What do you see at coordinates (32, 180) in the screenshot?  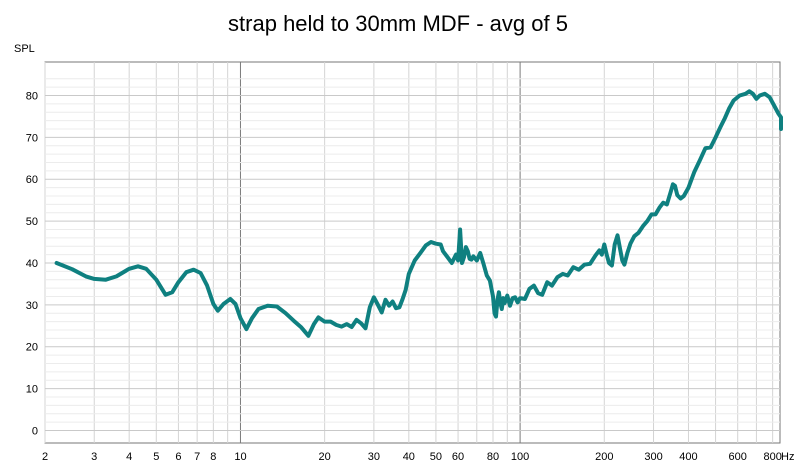 I see `y-tick-label: 60` at bounding box center [32, 180].